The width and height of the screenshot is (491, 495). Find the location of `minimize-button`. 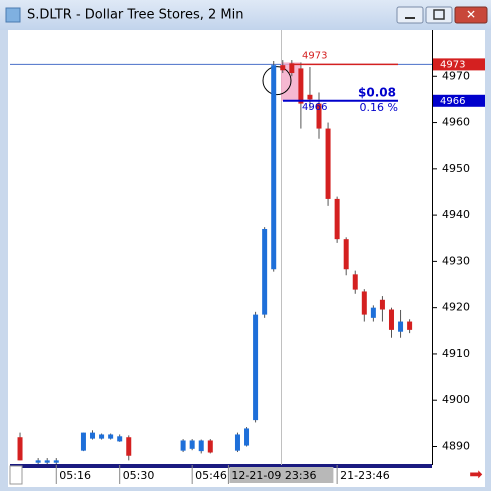

minimize-button is located at coordinates (410, 15).